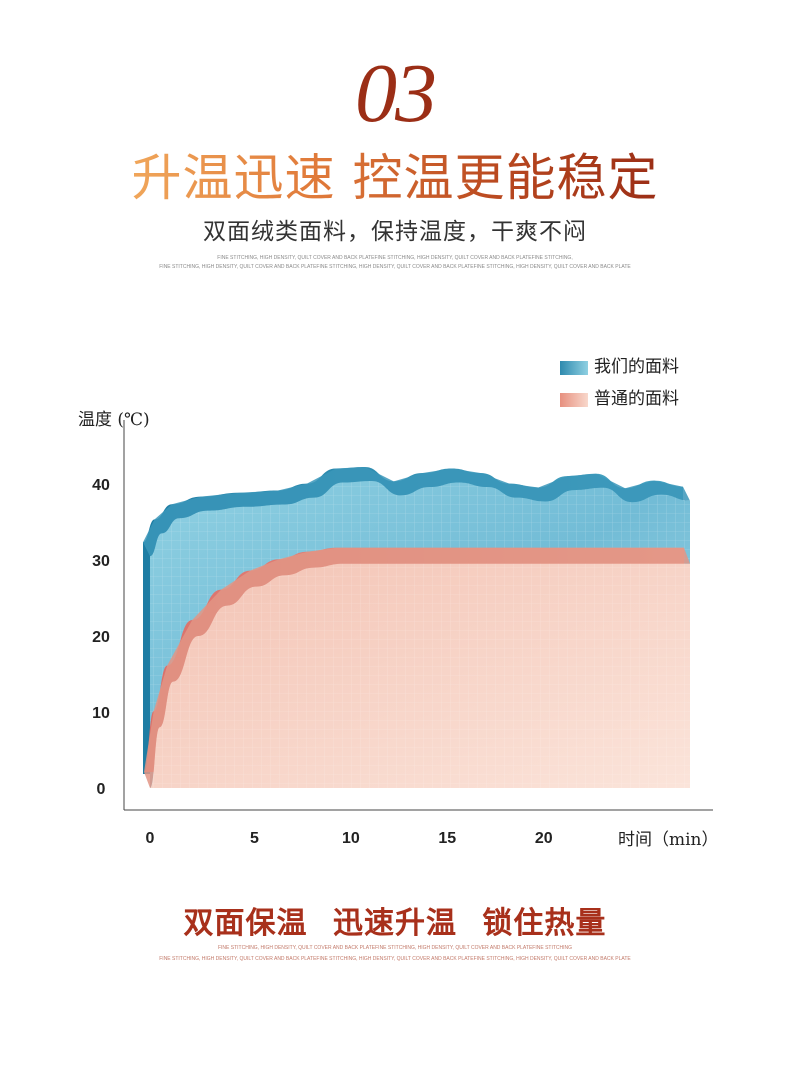  What do you see at coordinates (668, 840) in the screenshot?
I see `x-axis-label: 时间（min）` at bounding box center [668, 840].